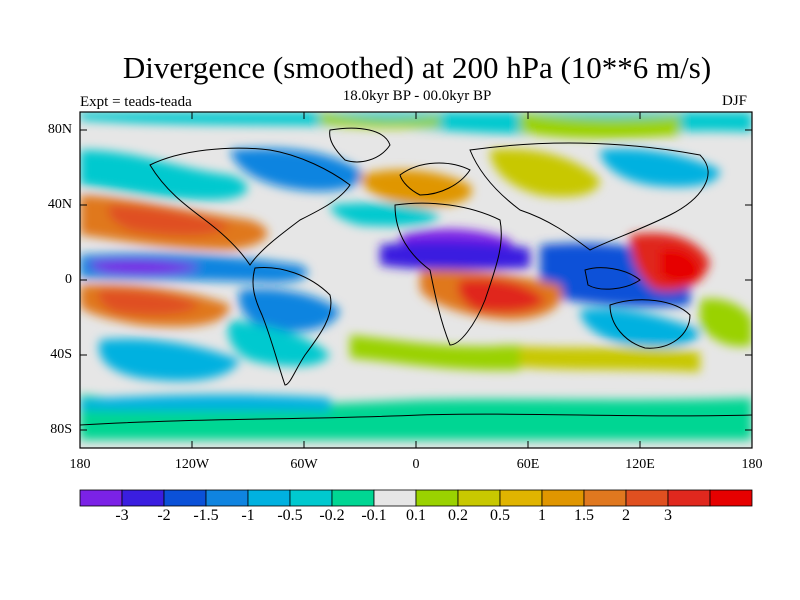 The image size is (800, 600). What do you see at coordinates (542, 515) in the screenshot?
I see `colorbar-label: 1` at bounding box center [542, 515].